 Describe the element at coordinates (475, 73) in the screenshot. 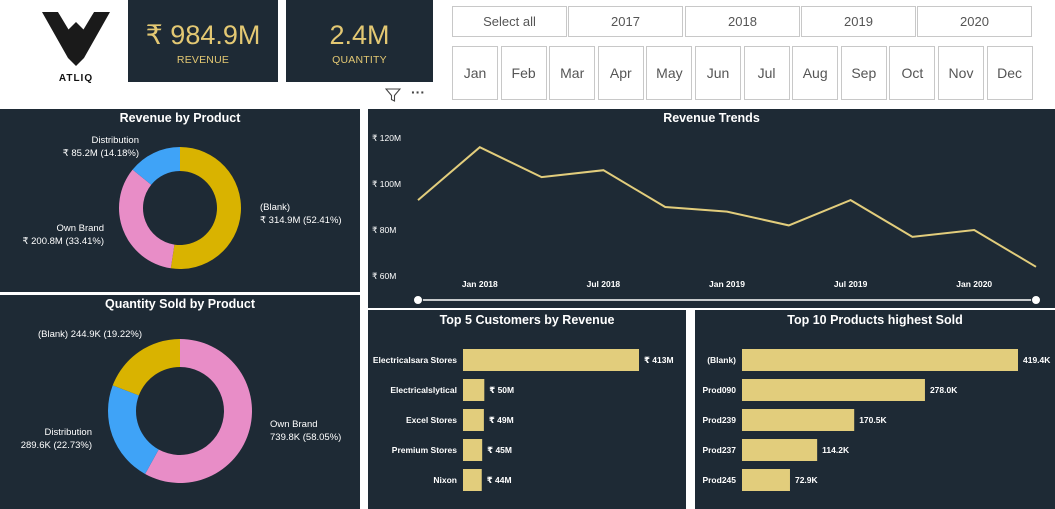

I see `month-slicer-item: Jan` at that location.